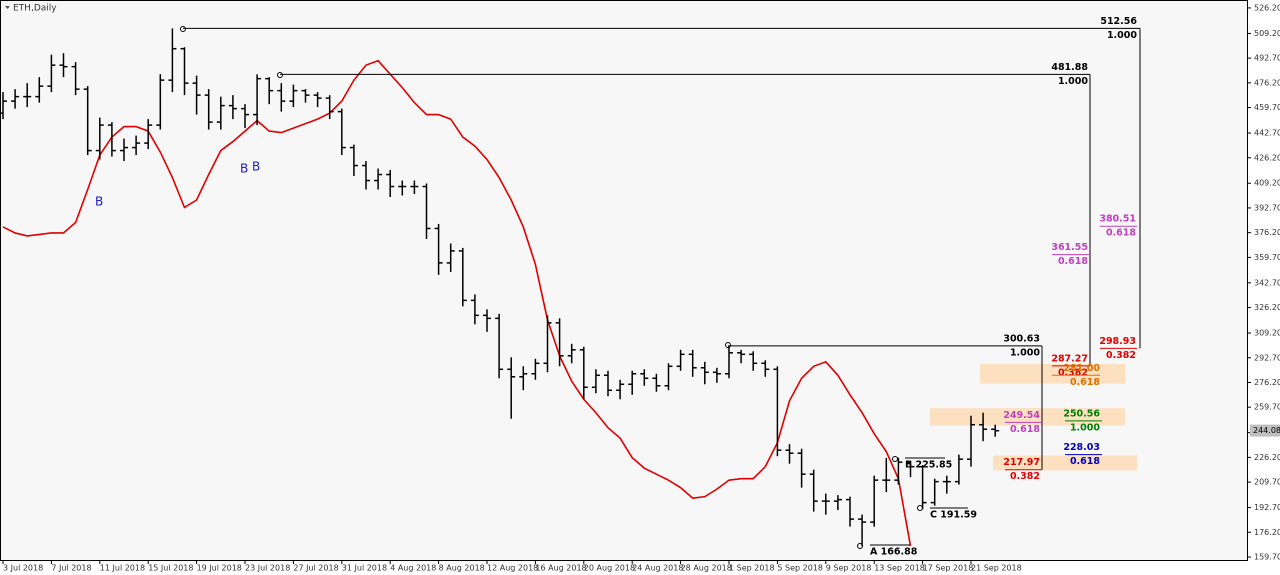 This screenshot has height=575, width=1280. What do you see at coordinates (1267, 382) in the screenshot?
I see `y-tick-label: 276.20` at bounding box center [1267, 382].